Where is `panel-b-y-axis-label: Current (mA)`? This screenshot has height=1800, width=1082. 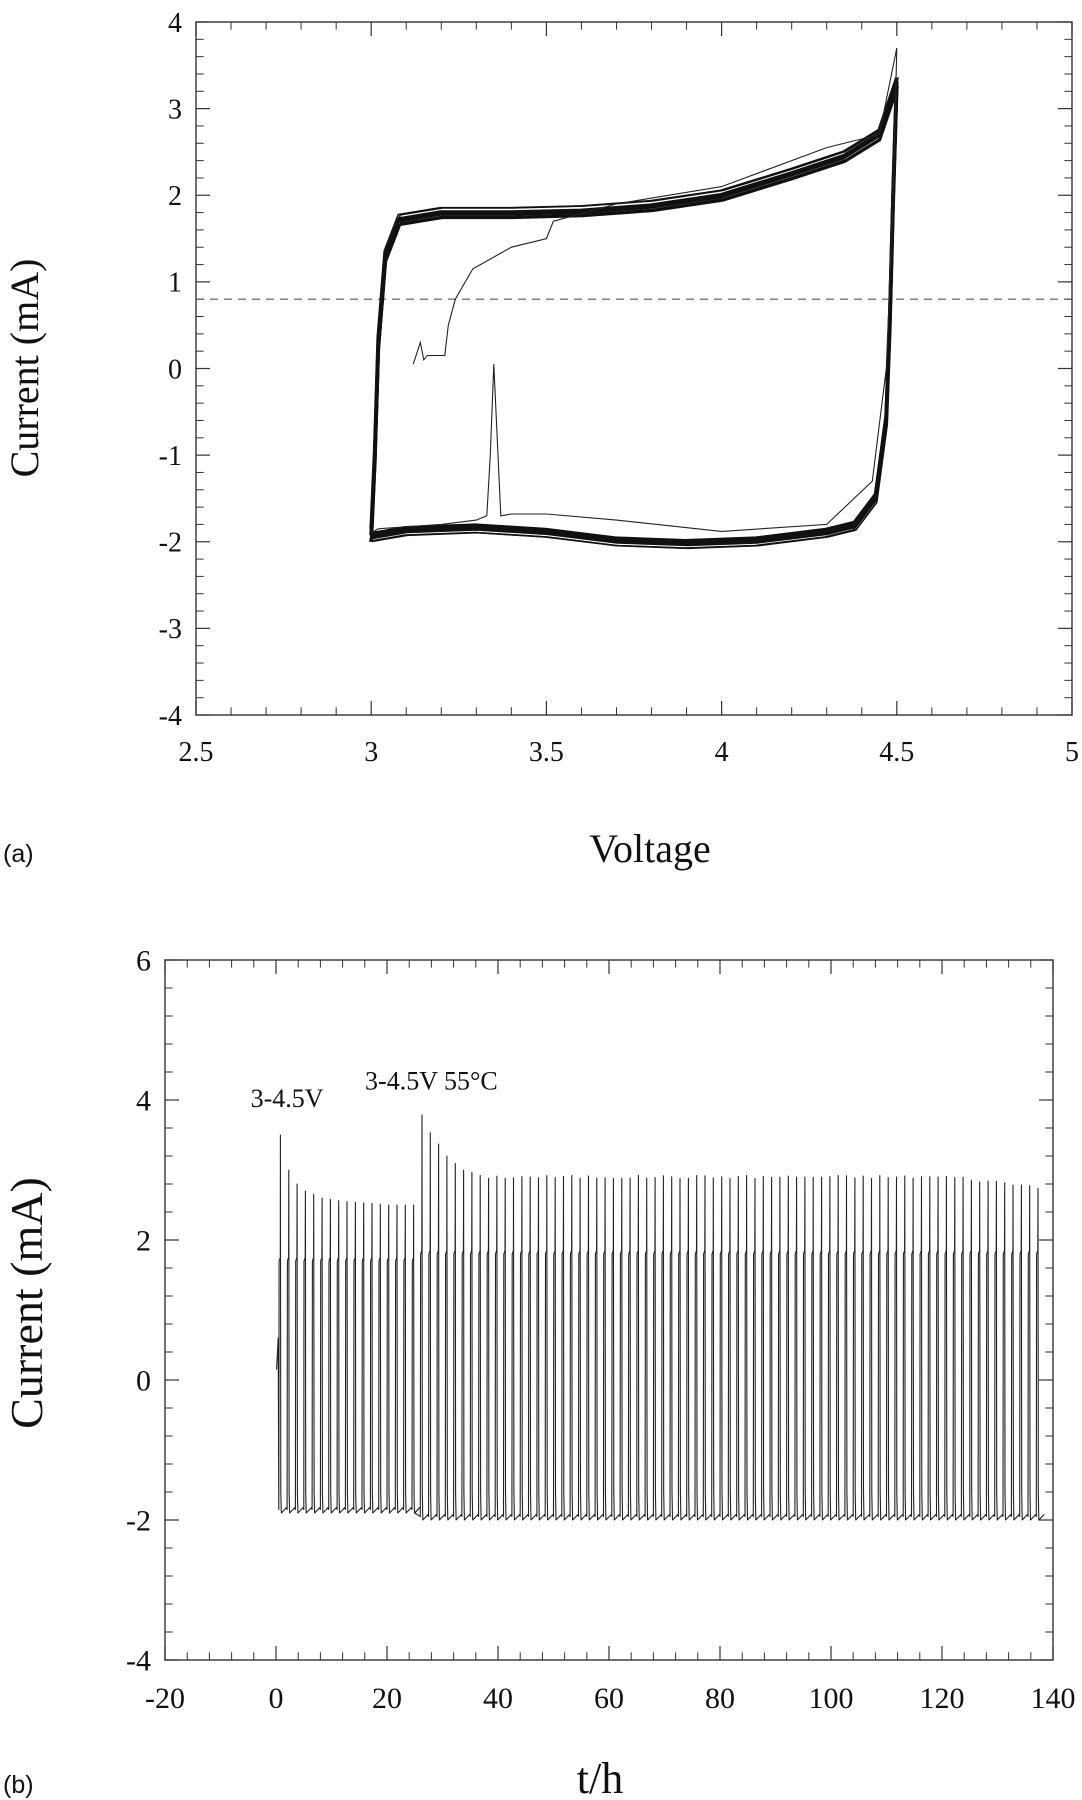 panel-b-y-axis-label: Current (mA) is located at coordinates (26, 1303).